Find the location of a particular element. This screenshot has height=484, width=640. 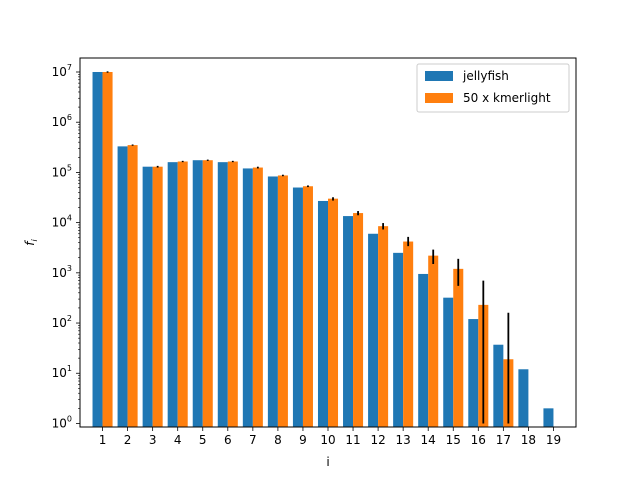

y-tick-label-0: 10⁰ is located at coordinates (62, 422).